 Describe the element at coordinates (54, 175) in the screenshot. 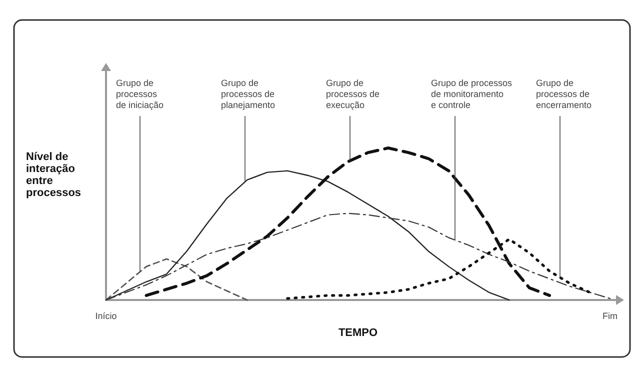

I see `y-axis-title: Nível de interação entre processos` at that location.